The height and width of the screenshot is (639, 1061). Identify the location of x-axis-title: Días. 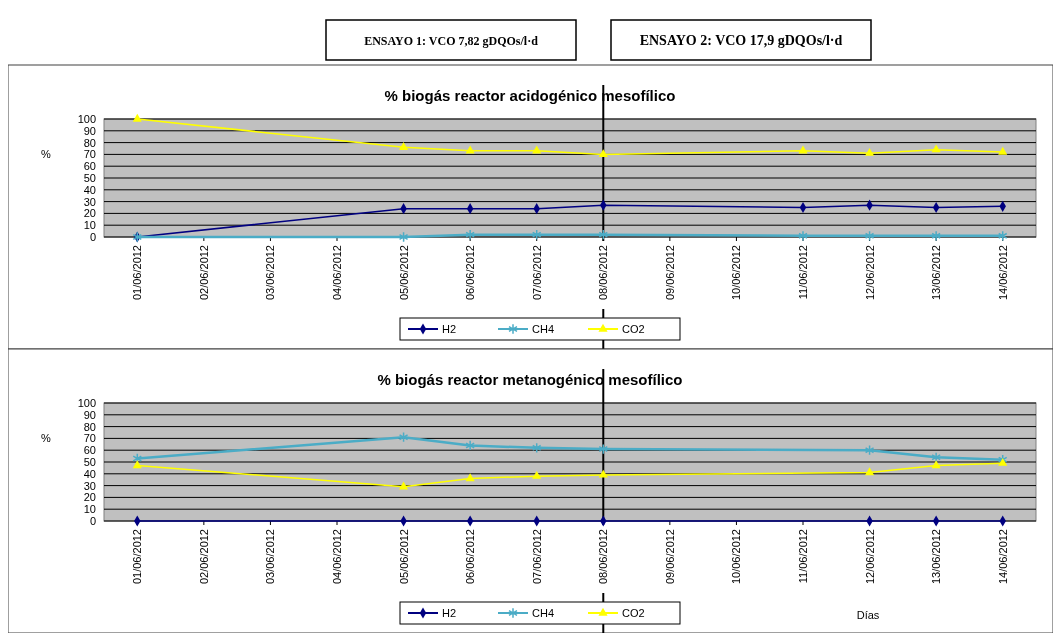
(868, 615).